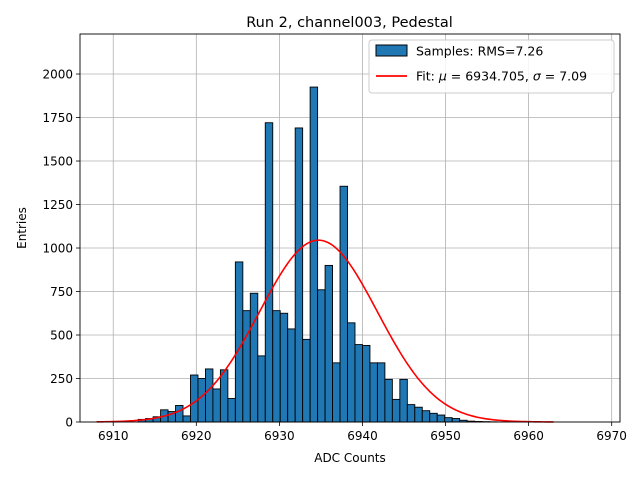  What do you see at coordinates (61, 292) in the screenshot?
I see `y-tick-label: 750` at bounding box center [61, 292].